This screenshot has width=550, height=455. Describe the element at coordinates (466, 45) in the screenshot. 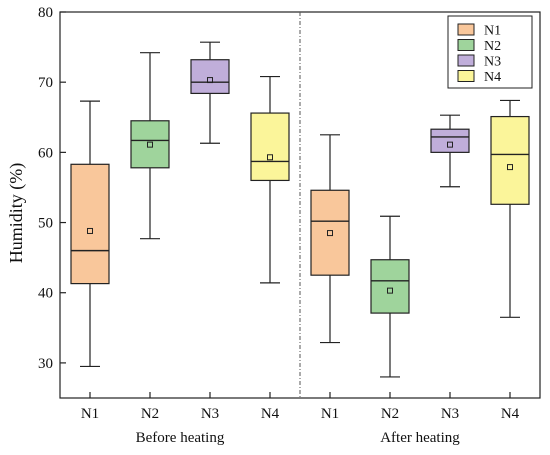

I see `legend-swatch-n2` at that location.